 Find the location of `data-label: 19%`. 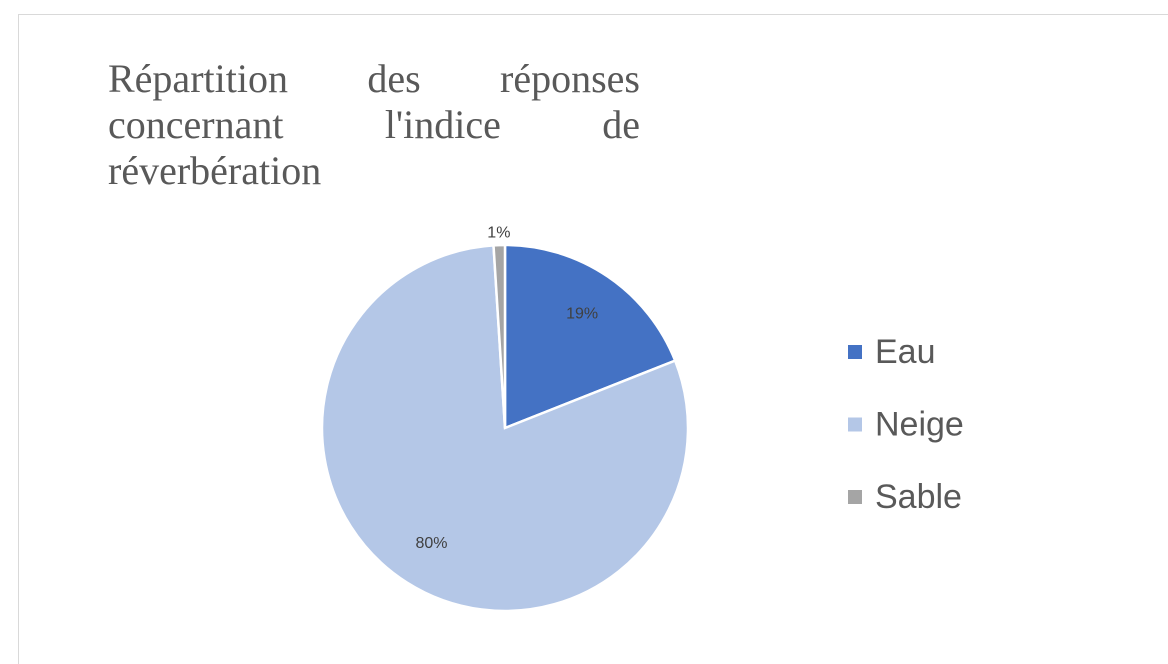

data-label: 19% is located at coordinates (582, 314).